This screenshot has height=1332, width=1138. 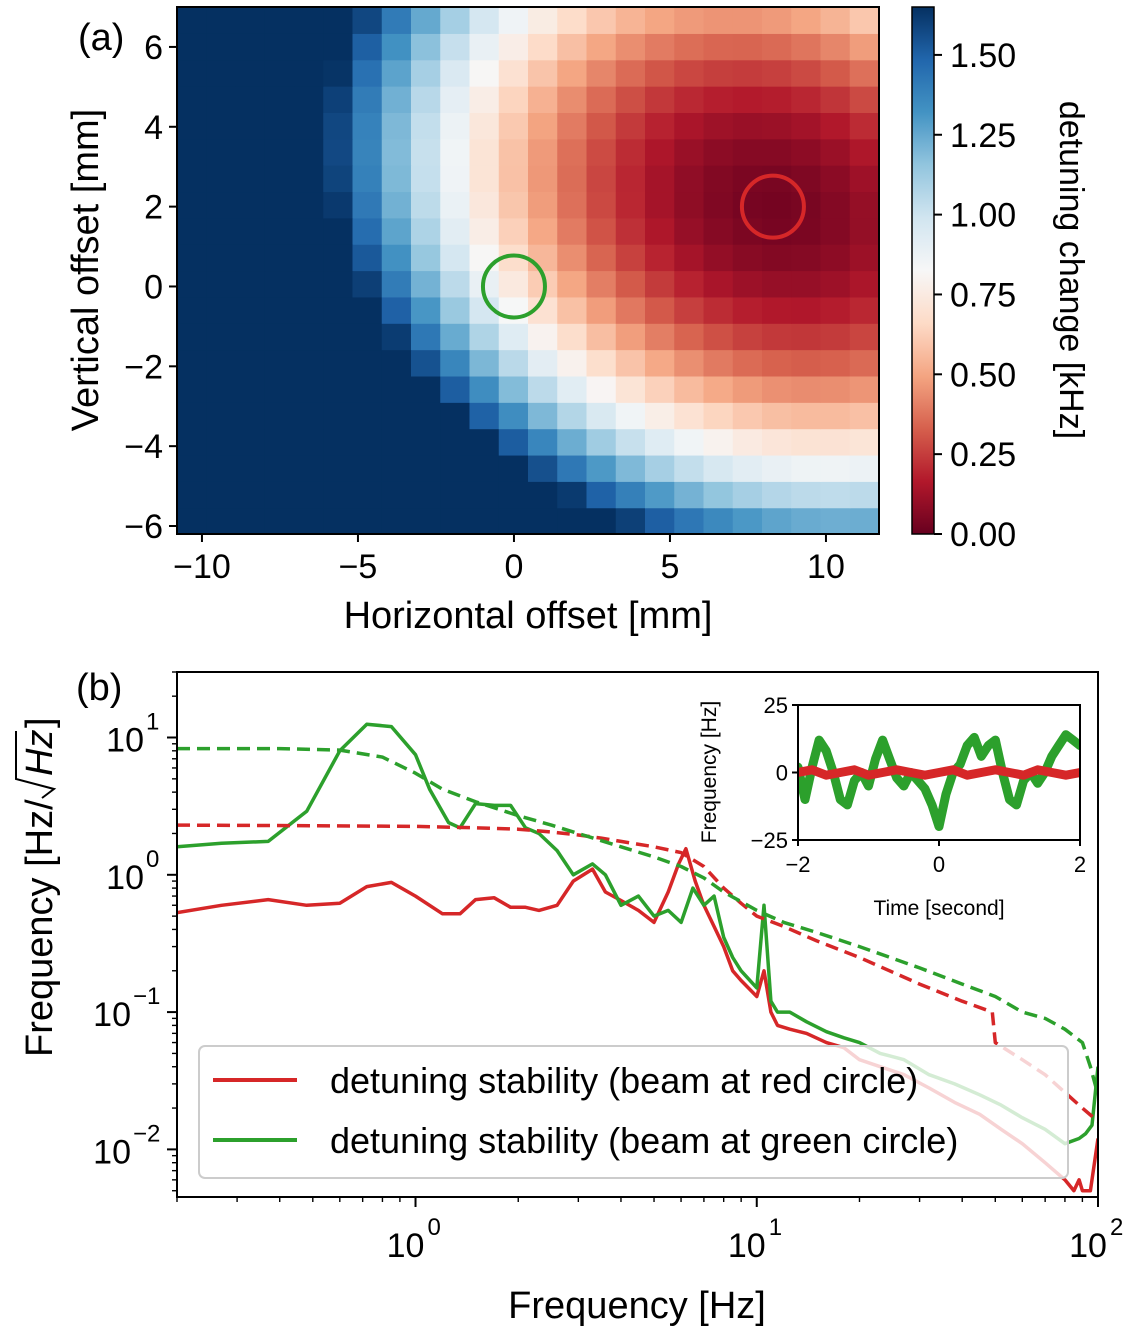 What do you see at coordinates (1088, 1246) in the screenshot?
I see `spectrum-x-tick-label: 10` at bounding box center [1088, 1246].